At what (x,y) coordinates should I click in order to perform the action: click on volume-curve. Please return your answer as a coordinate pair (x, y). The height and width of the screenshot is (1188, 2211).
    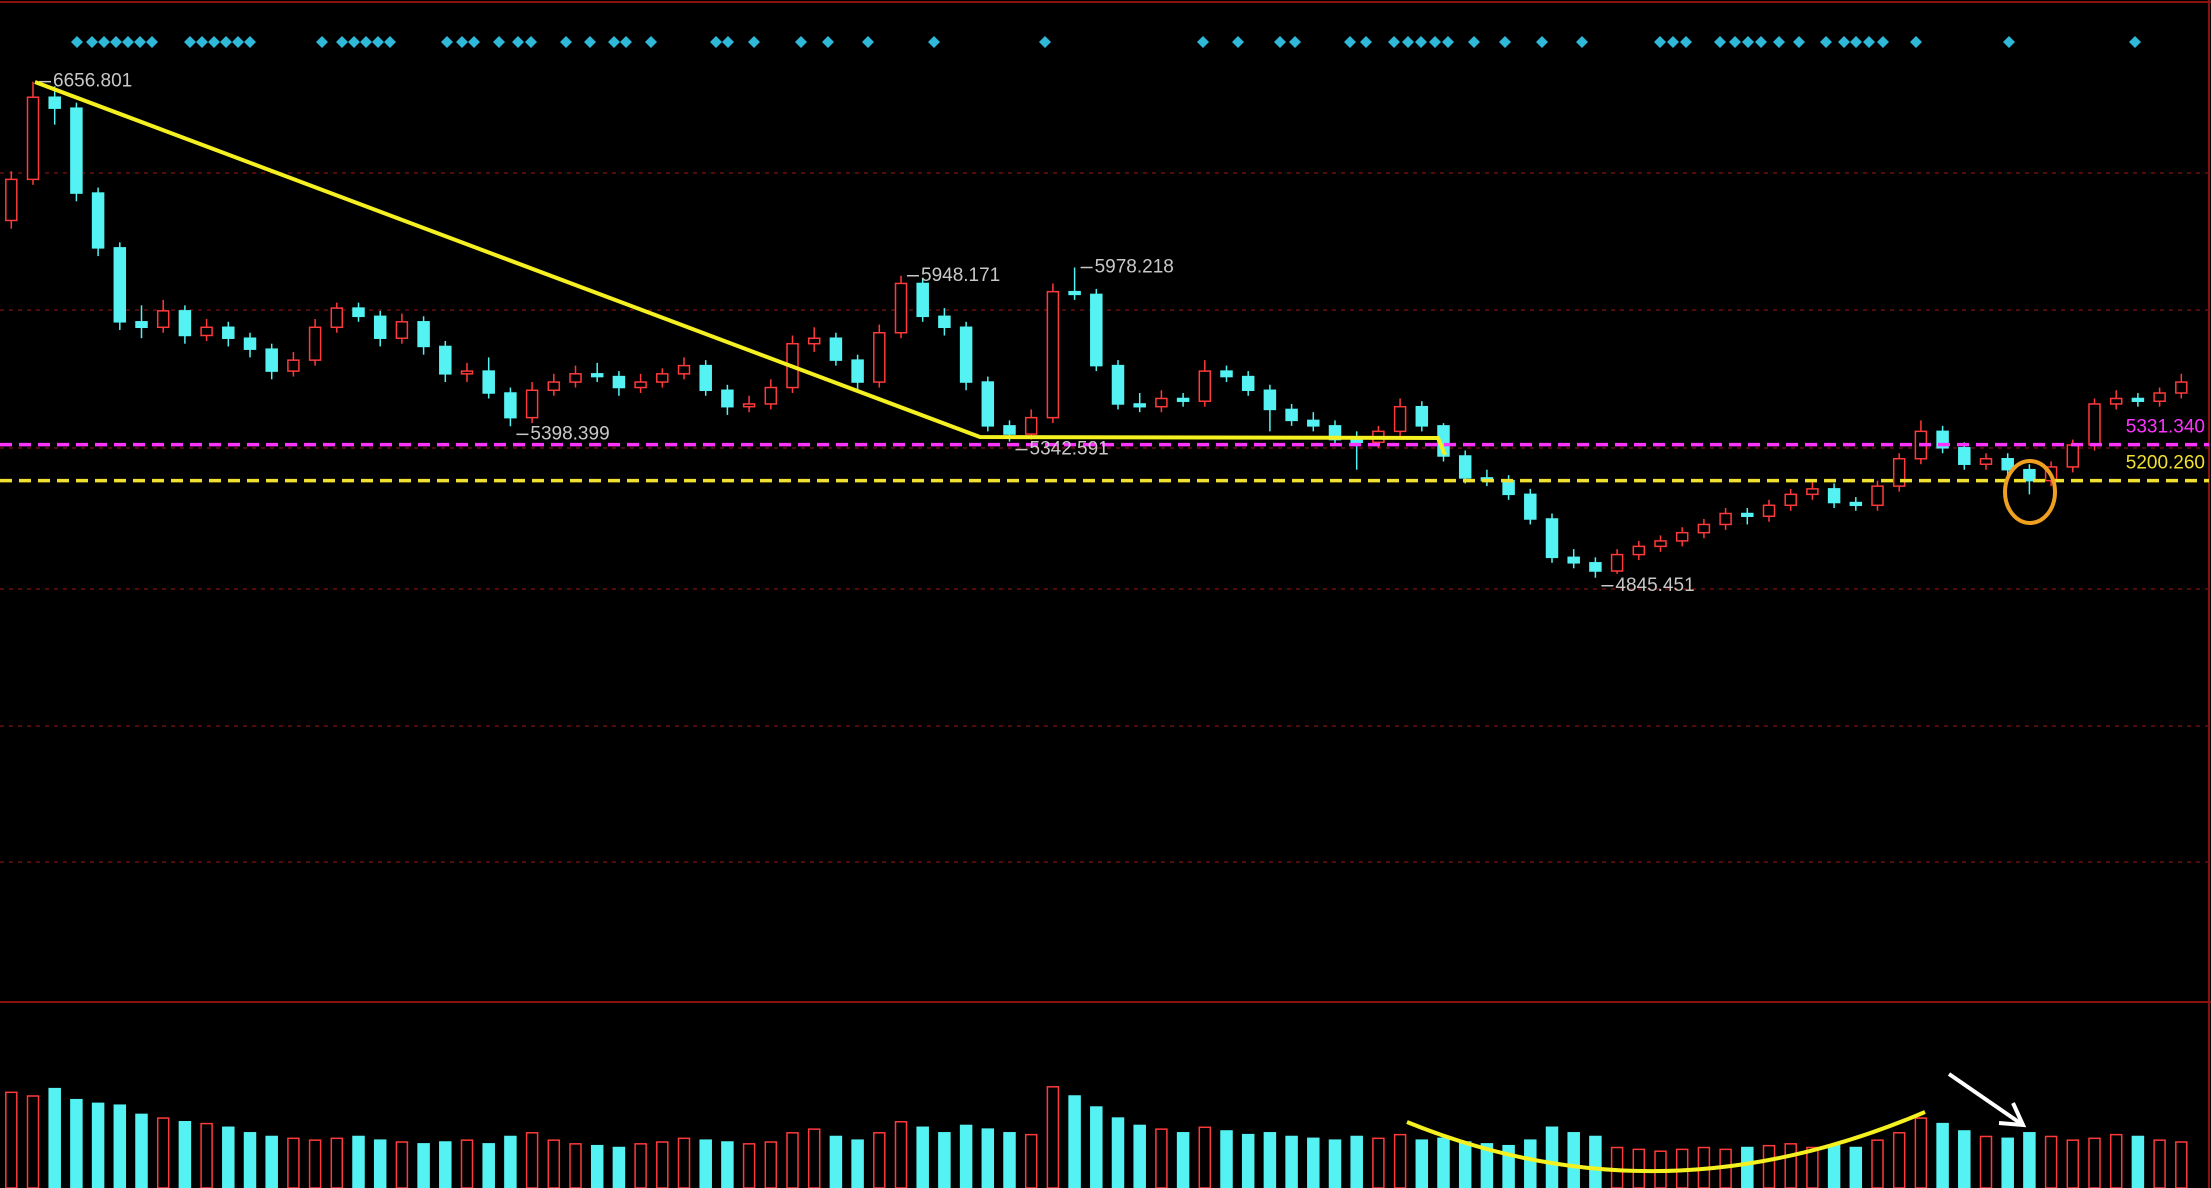
    Looking at the image, I should click on (1666, 1142).